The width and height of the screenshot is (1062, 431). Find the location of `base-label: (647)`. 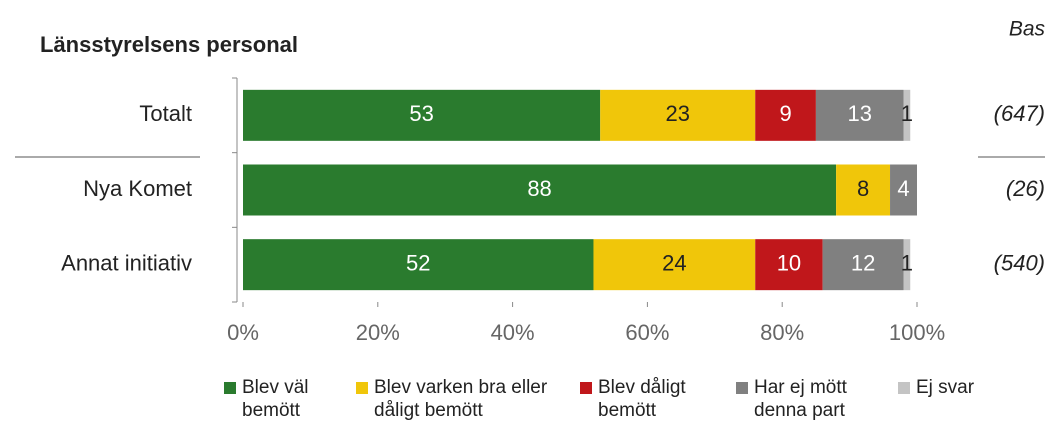

base-label: (647) is located at coordinates (1019, 113).